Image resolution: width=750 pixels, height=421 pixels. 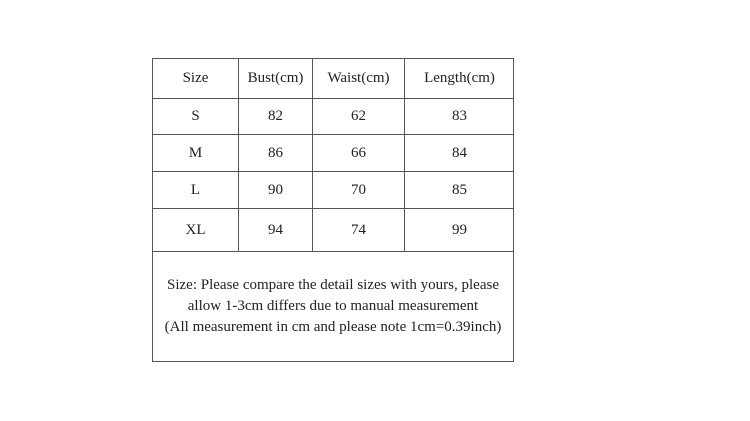 I want to click on table-cell: 74, so click(x=359, y=230).